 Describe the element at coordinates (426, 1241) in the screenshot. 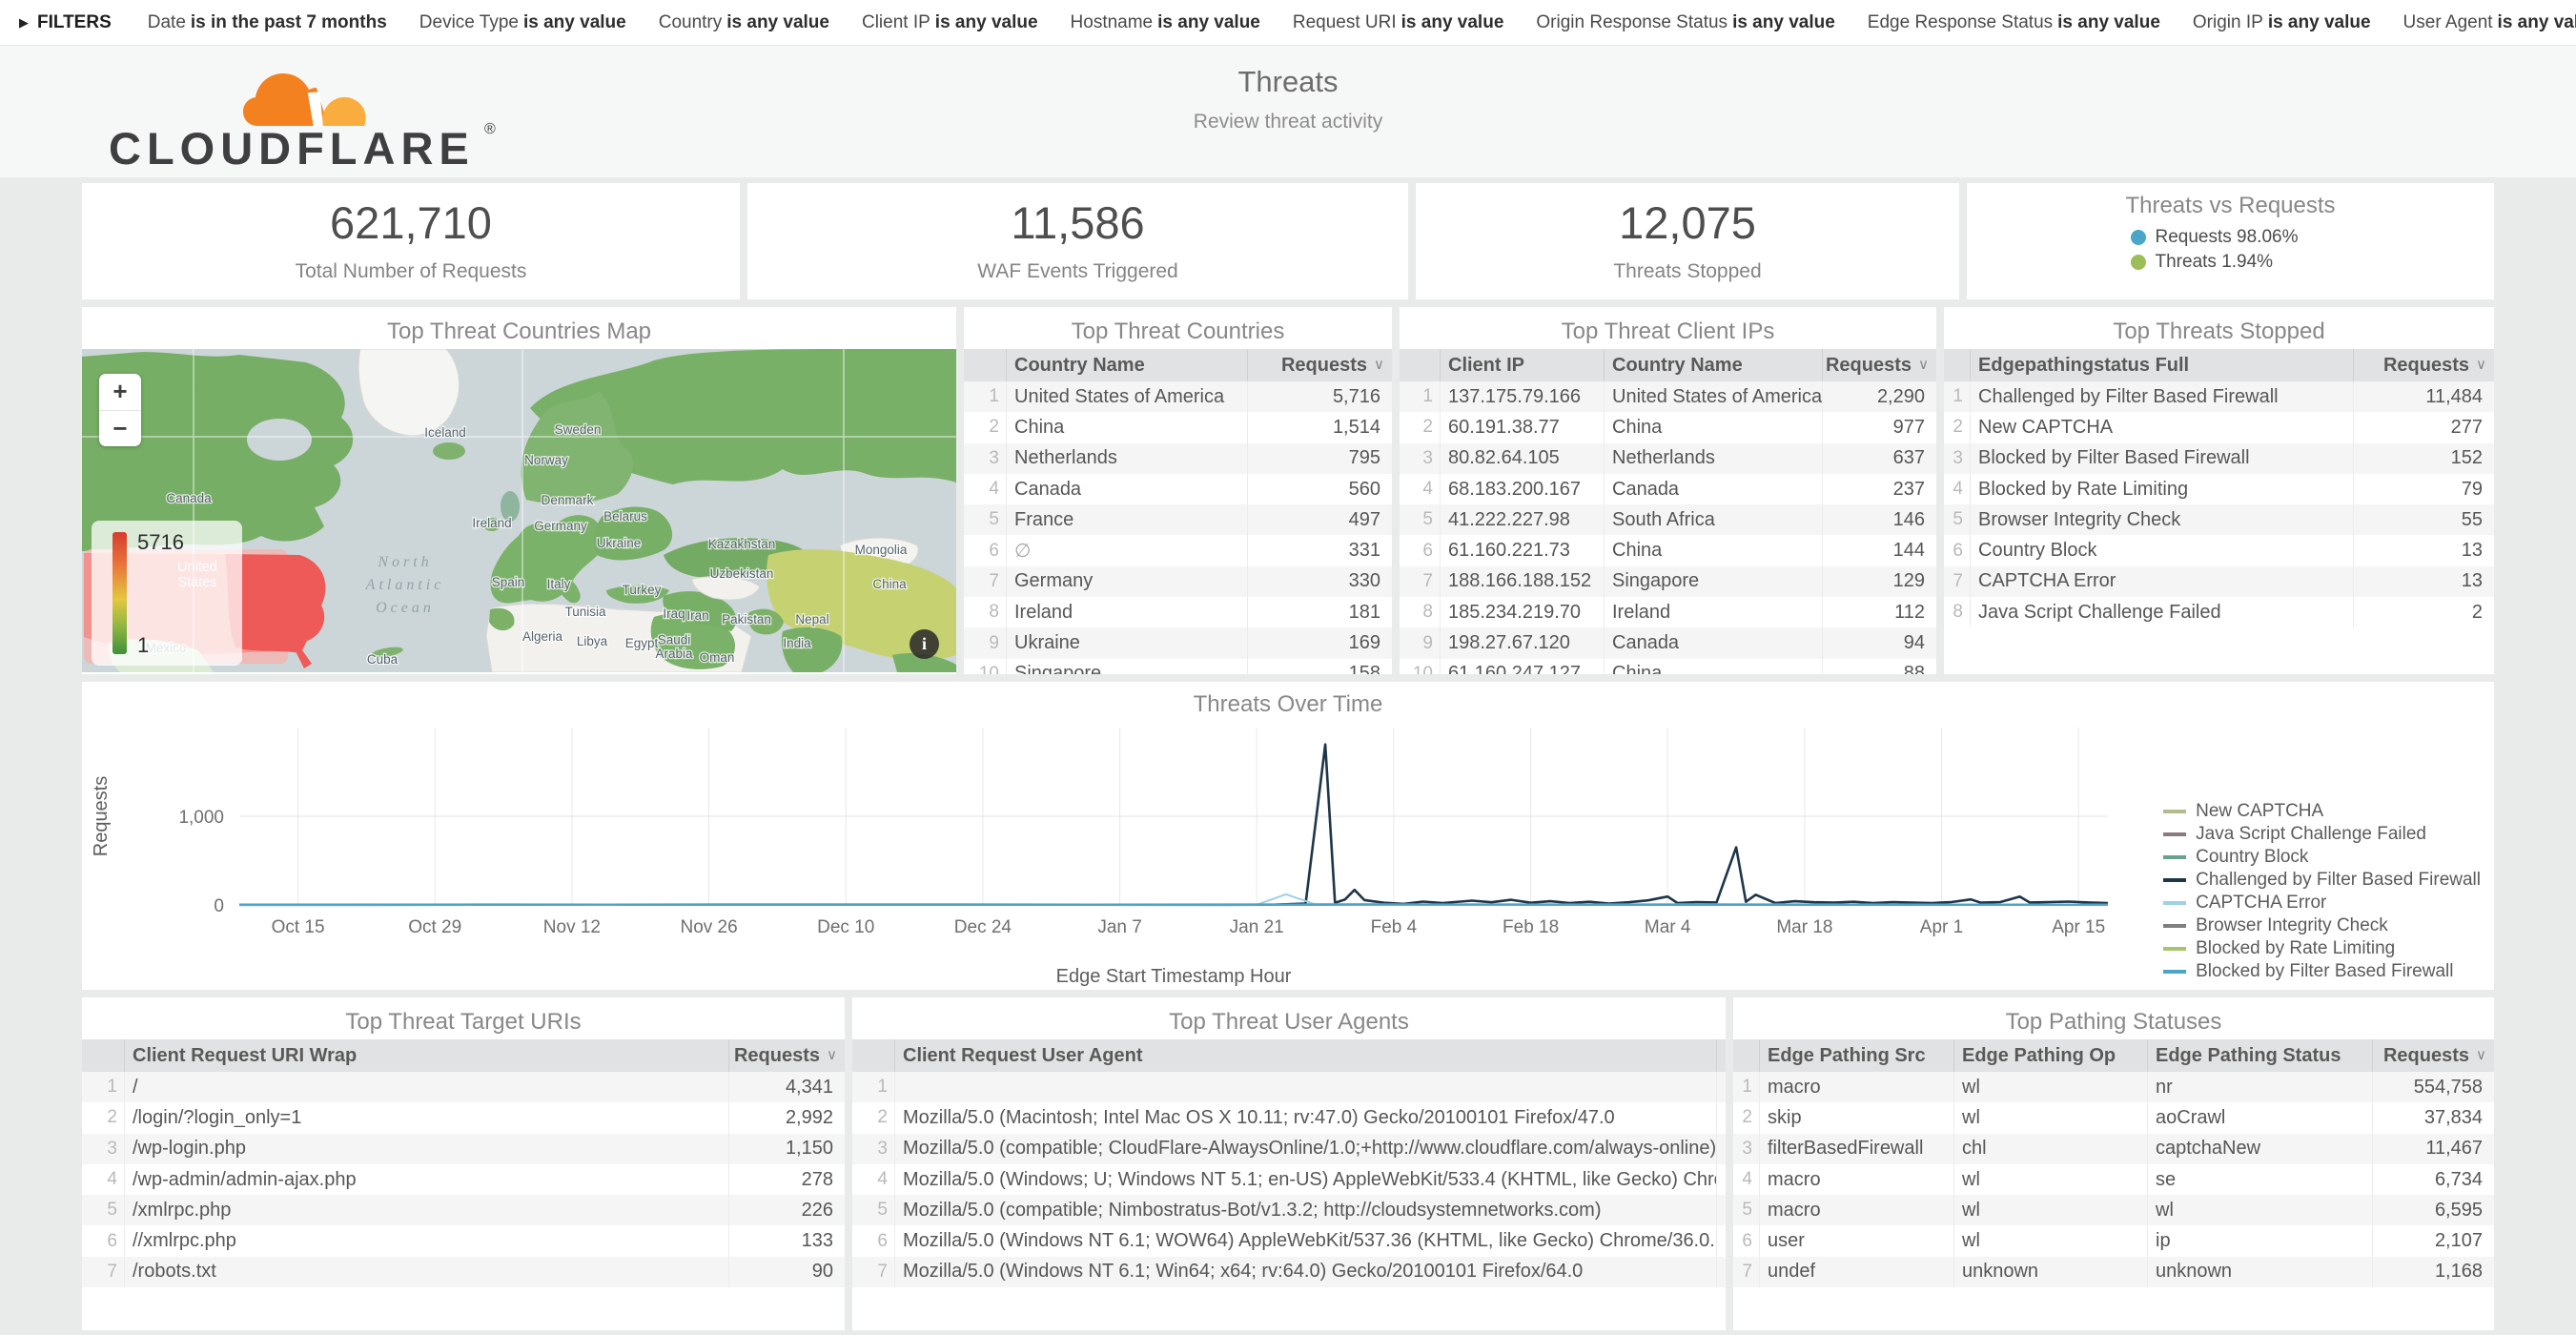

I see `table-cell: //xmlrpc.php` at that location.